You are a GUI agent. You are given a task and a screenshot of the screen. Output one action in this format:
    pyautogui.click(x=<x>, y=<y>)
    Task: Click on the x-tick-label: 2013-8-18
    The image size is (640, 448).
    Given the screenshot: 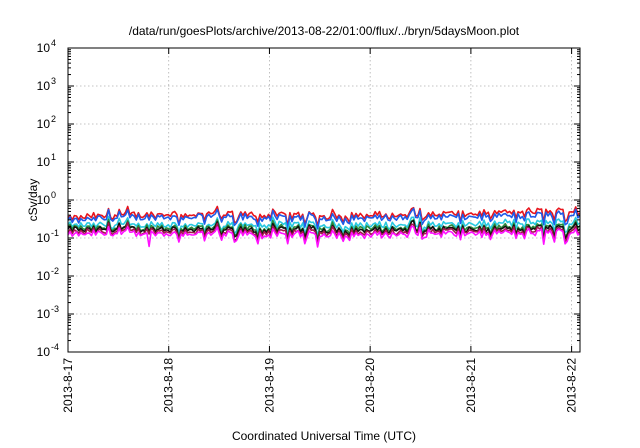 What is the action you would take?
    pyautogui.click(x=169, y=385)
    